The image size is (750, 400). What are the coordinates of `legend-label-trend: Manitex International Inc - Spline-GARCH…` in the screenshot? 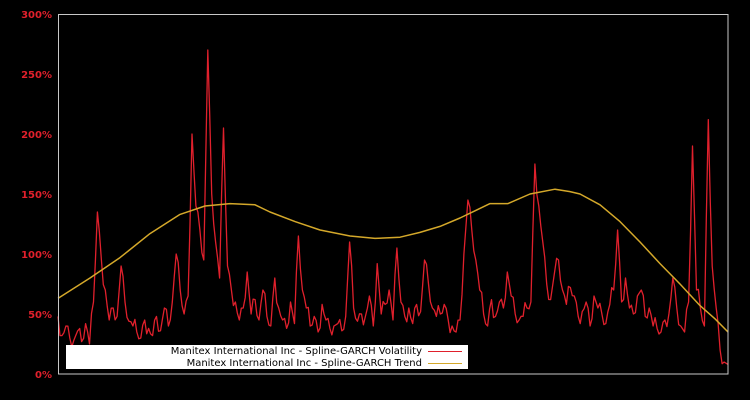 It's located at (304, 363).